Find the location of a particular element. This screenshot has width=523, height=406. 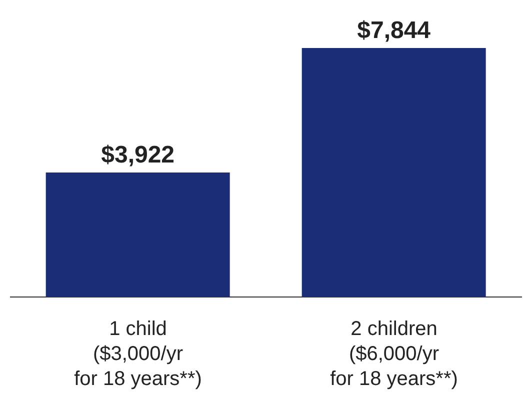

x-tick-label: 1 child ($3,000/yr for 18 years**) is located at coordinates (138, 354).